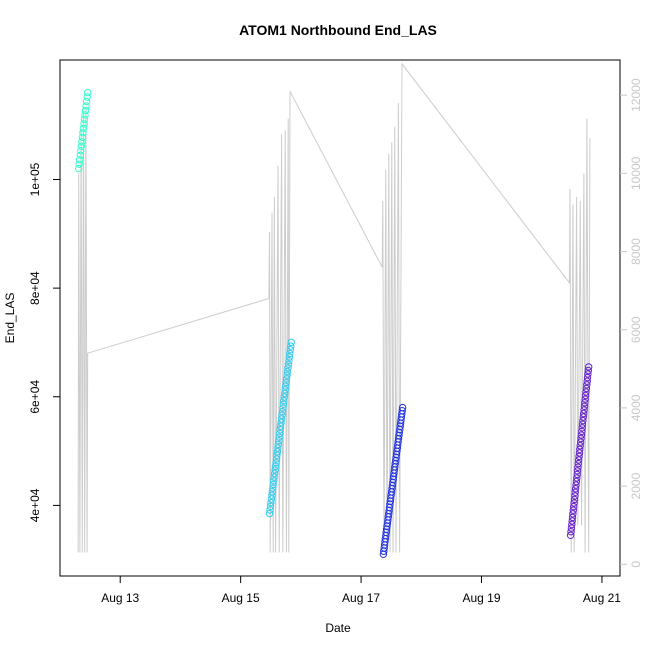 The height and width of the screenshot is (650, 650). What do you see at coordinates (481, 598) in the screenshot?
I see `x-tick-label: Aug 19` at bounding box center [481, 598].